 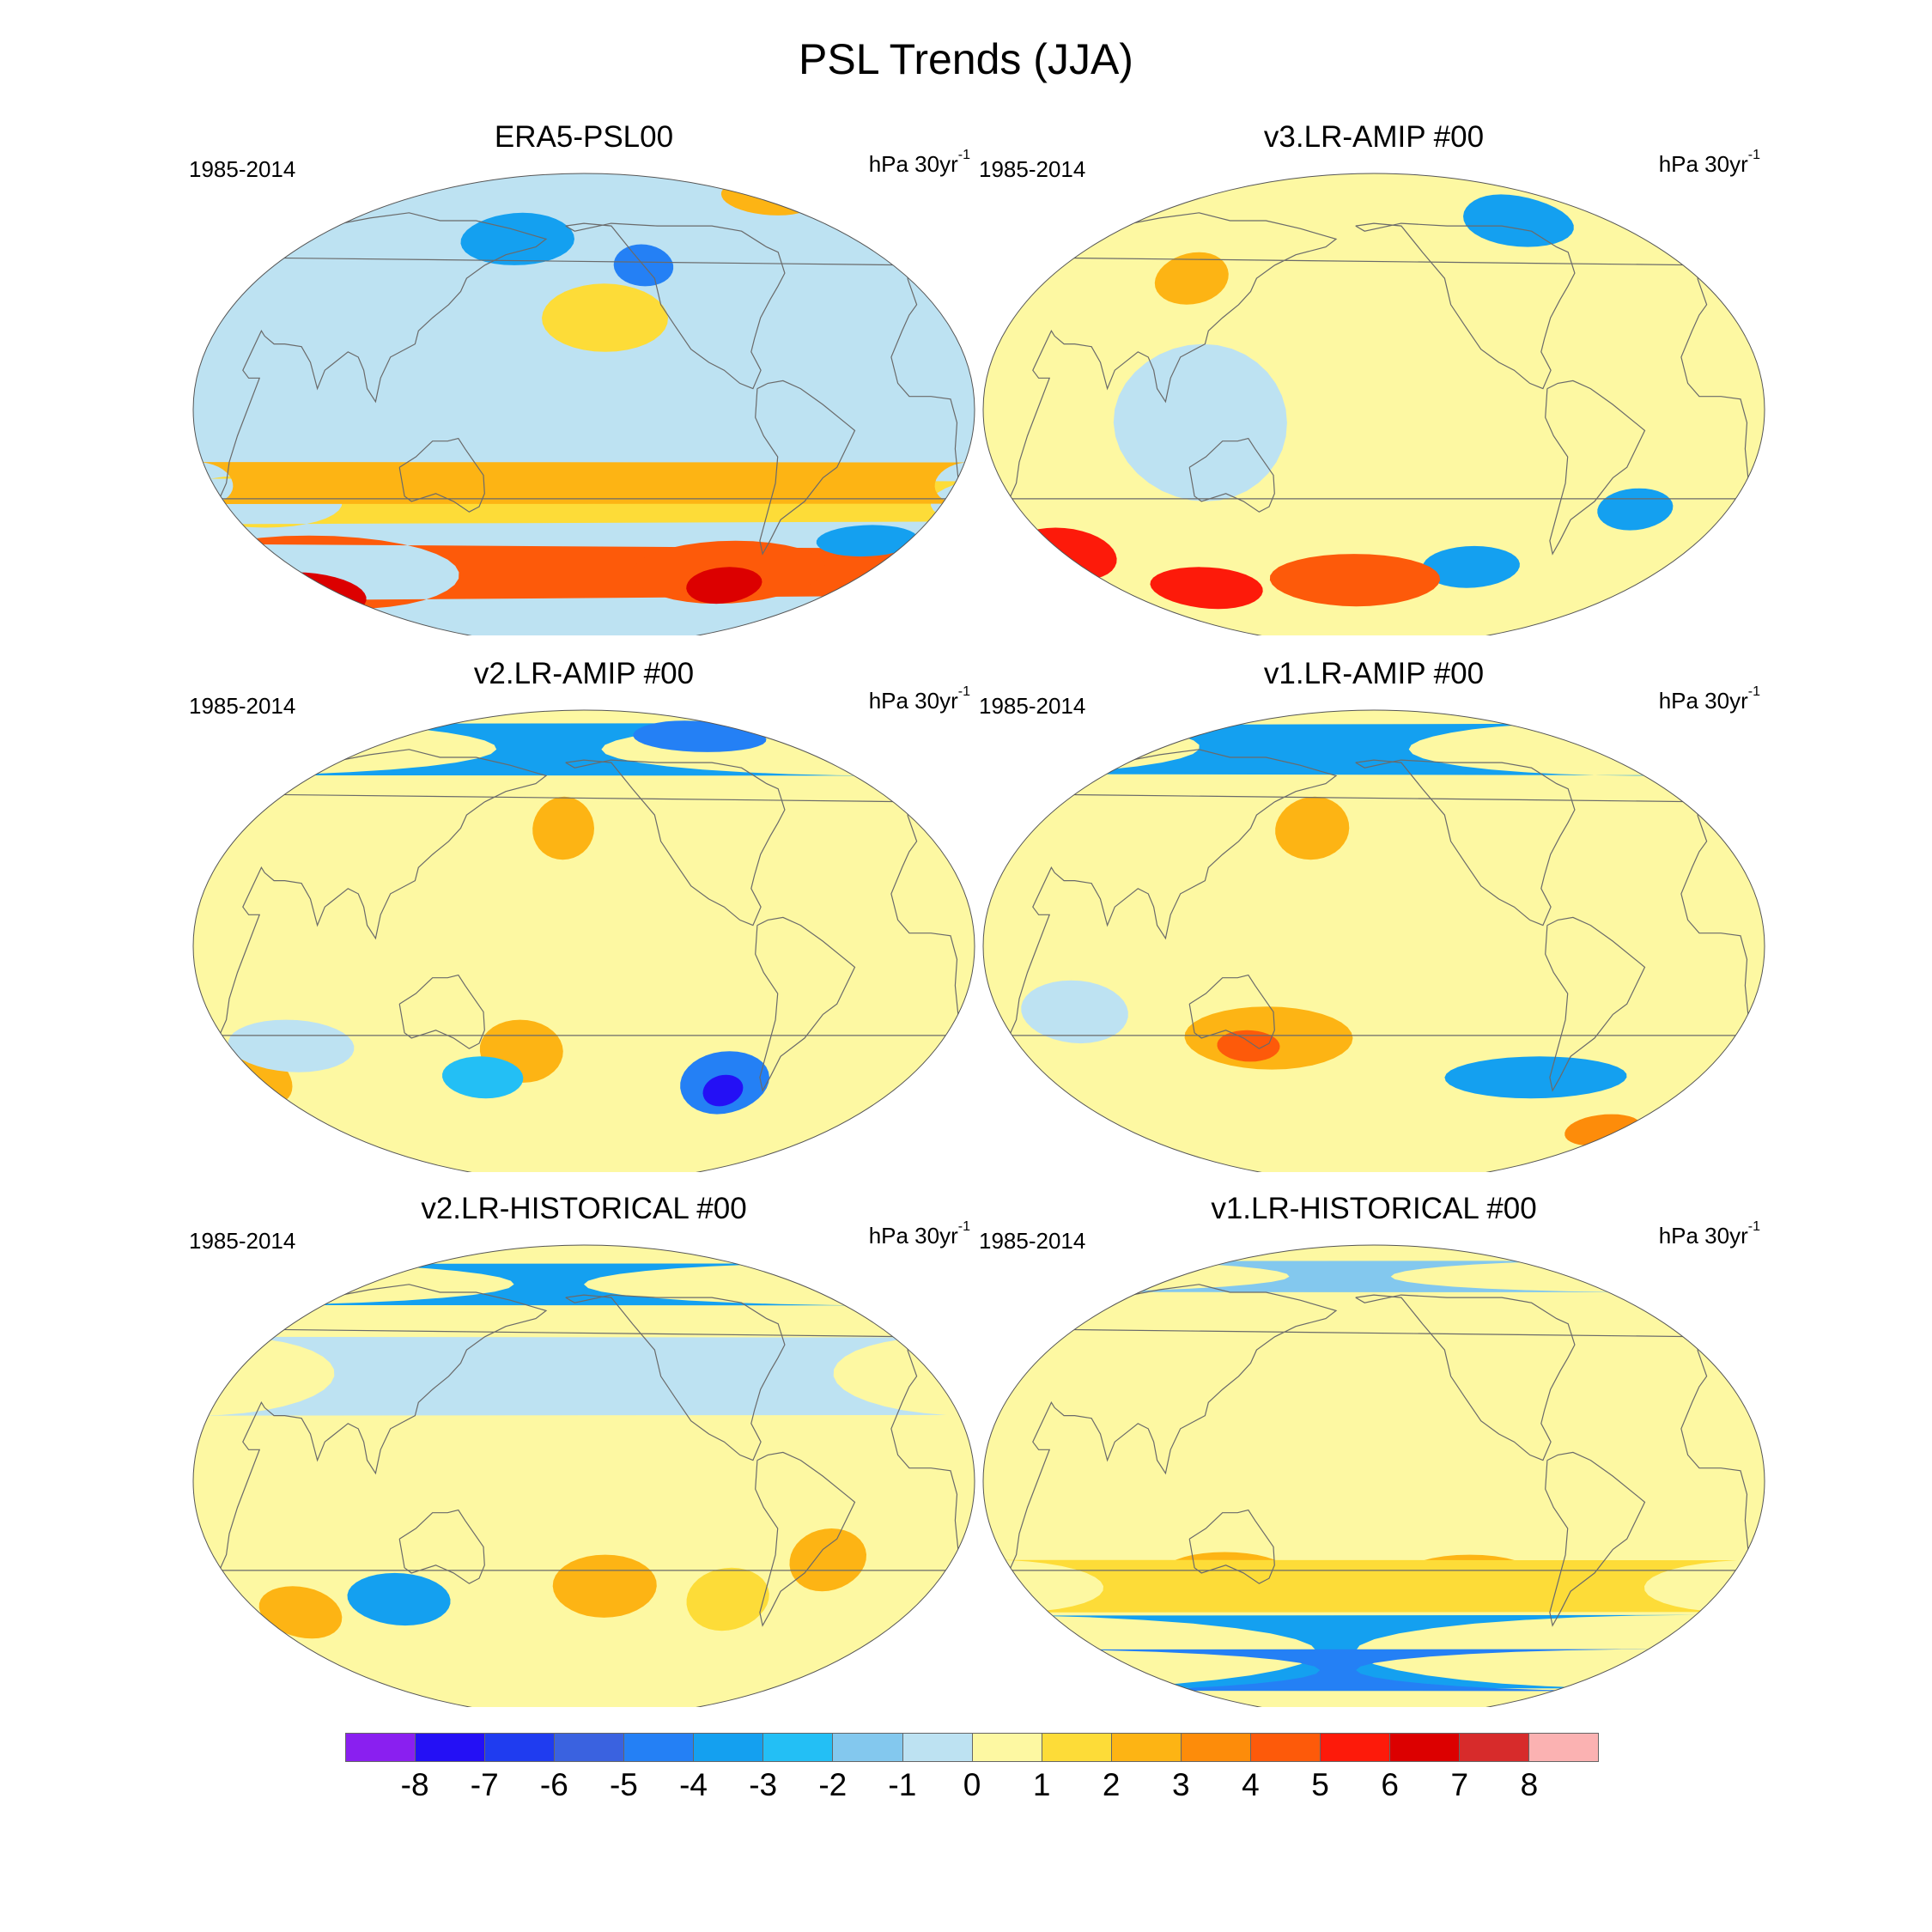 I want to click on colorbar-tick-label: 4, so click(x=1251, y=1784).